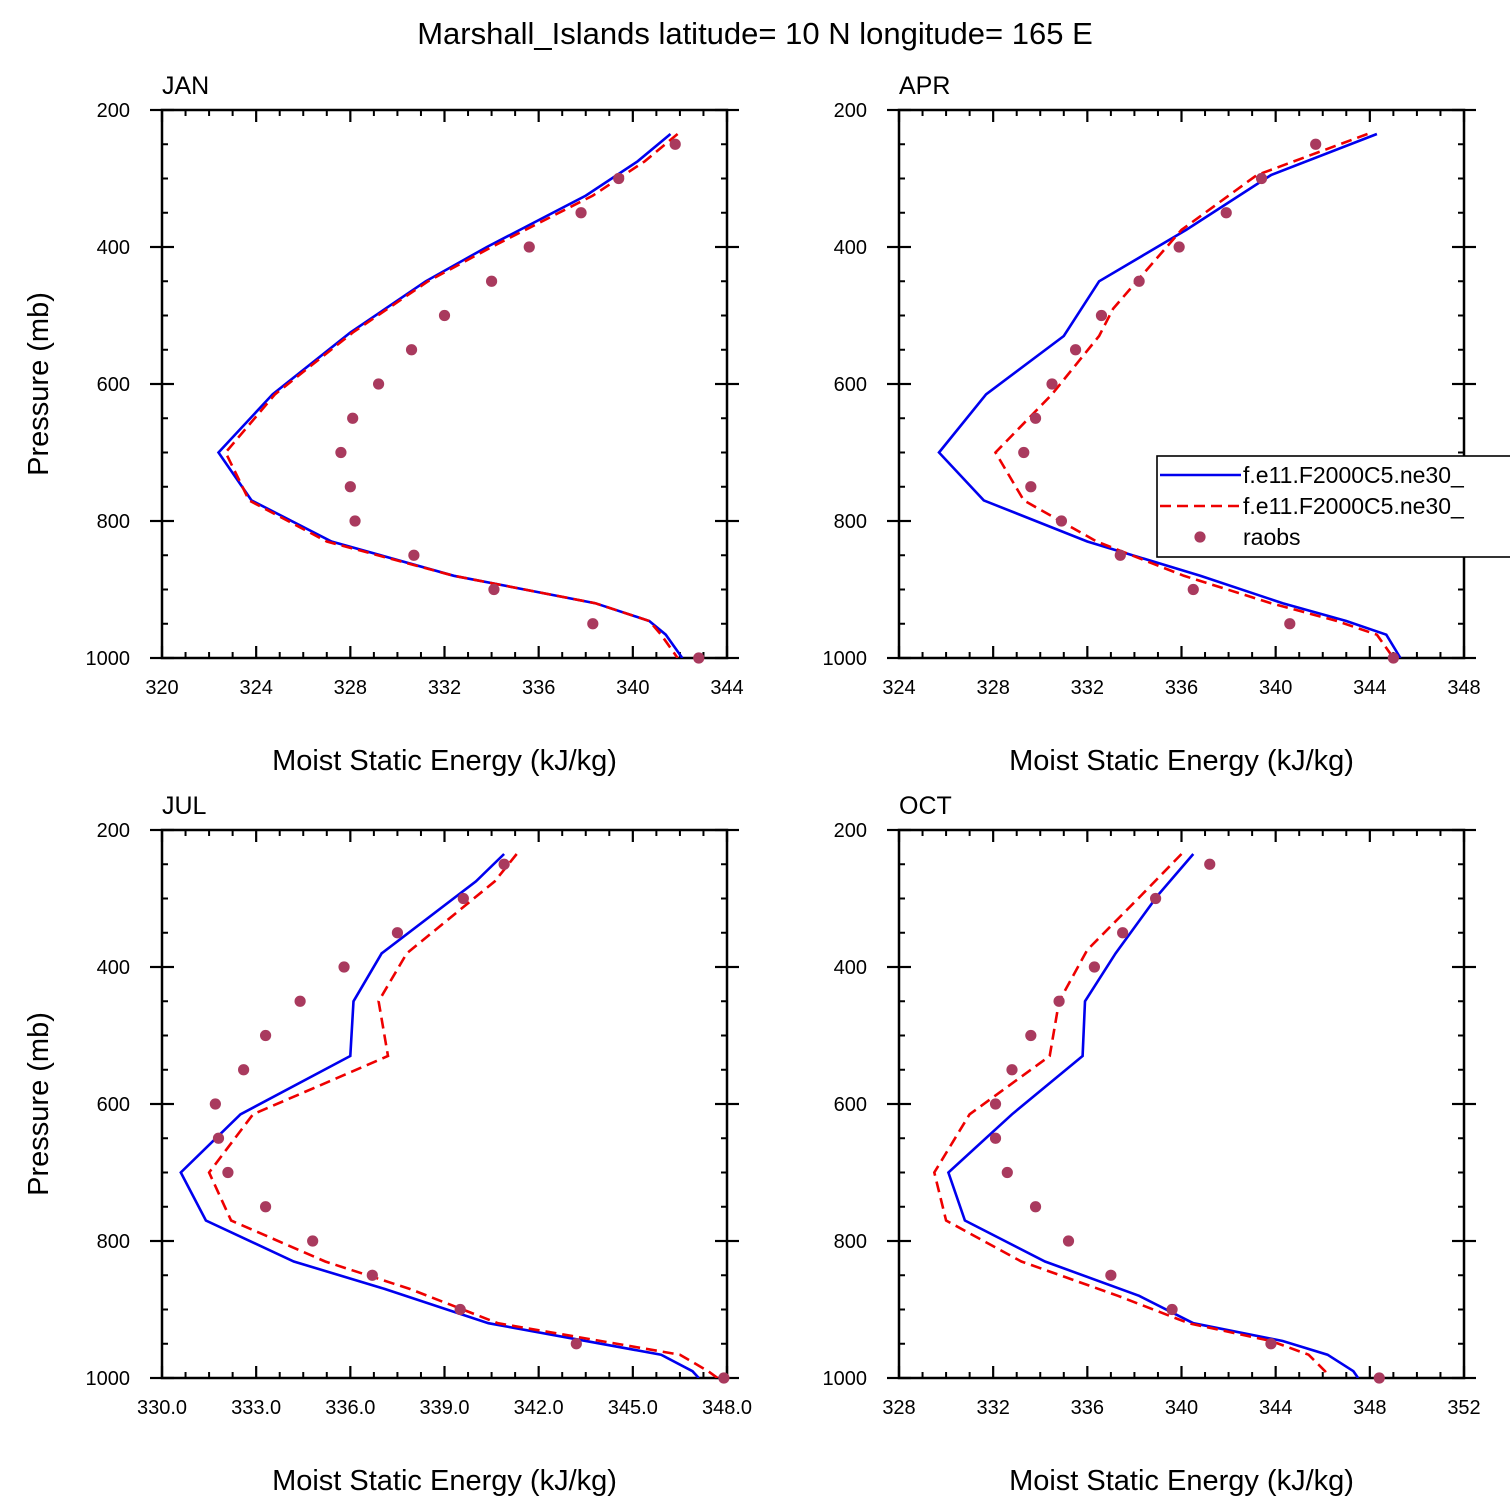 The height and width of the screenshot is (1510, 1510). What do you see at coordinates (1272, 537) in the screenshot?
I see `legend-label: raobs` at bounding box center [1272, 537].